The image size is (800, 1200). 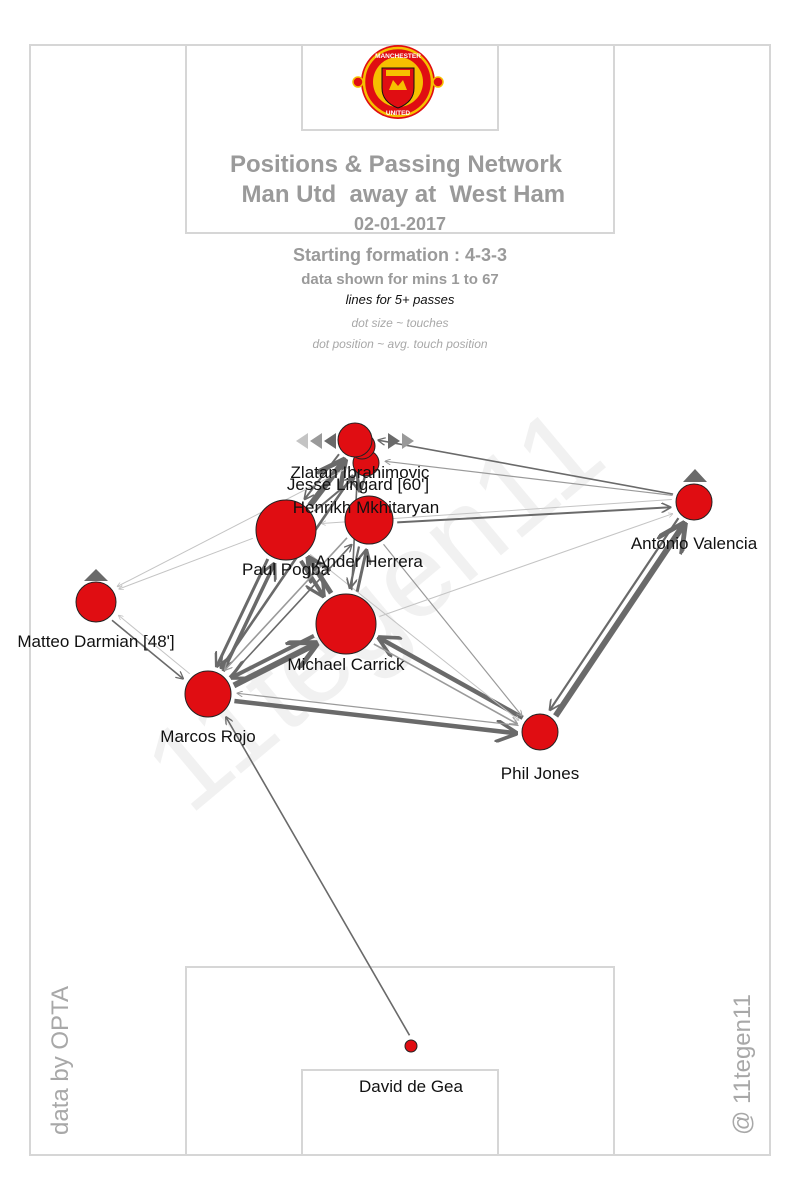 What do you see at coordinates (742, 1064) in the screenshot?
I see `credit: @ 11tegen11` at bounding box center [742, 1064].